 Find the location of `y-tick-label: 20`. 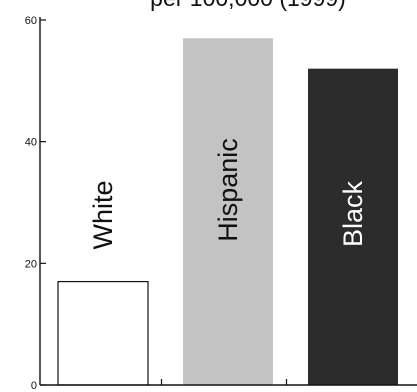

y-tick-label: 20 is located at coordinates (31, 264).